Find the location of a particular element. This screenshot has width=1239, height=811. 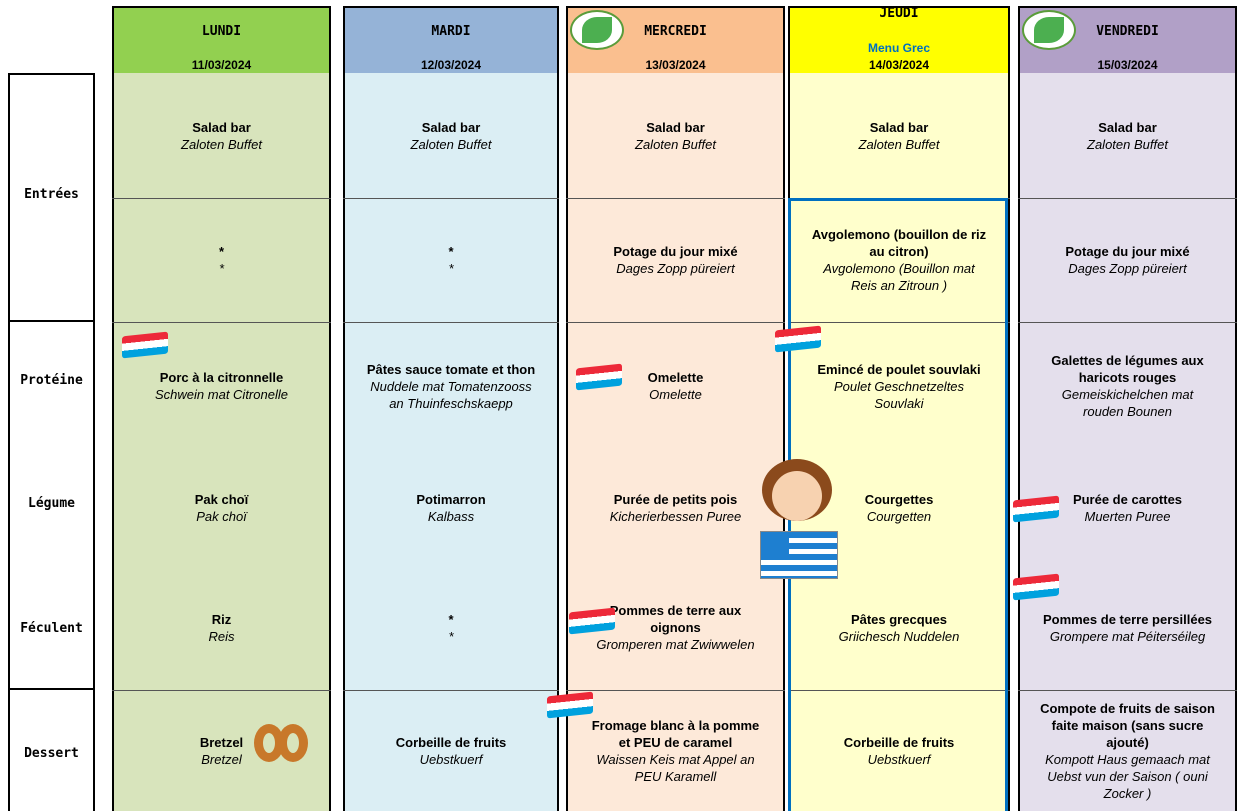

dish-fr: Pâtes sauce tomate et thon is located at coordinates (451, 369).